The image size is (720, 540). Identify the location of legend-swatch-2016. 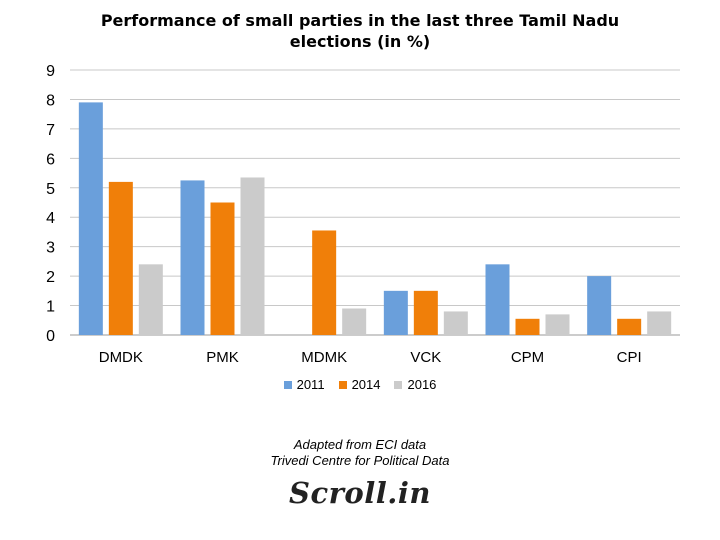
(398, 384).